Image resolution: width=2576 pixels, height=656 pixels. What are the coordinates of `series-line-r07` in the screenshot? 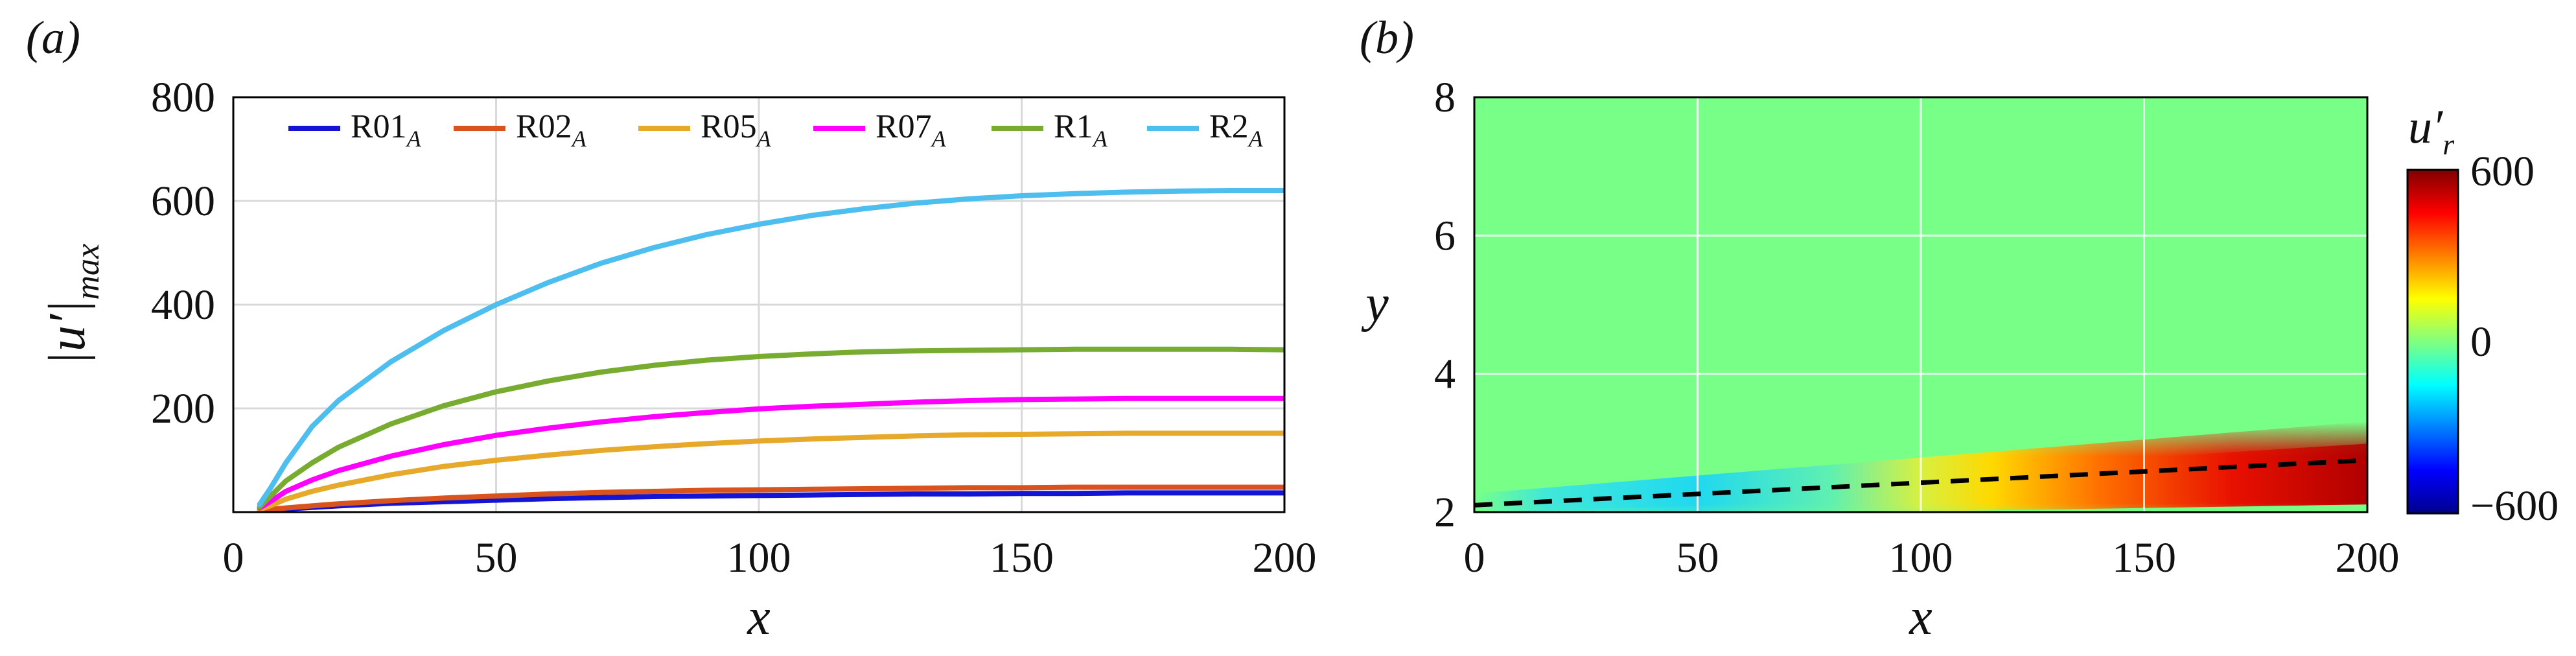 It's located at (771, 453).